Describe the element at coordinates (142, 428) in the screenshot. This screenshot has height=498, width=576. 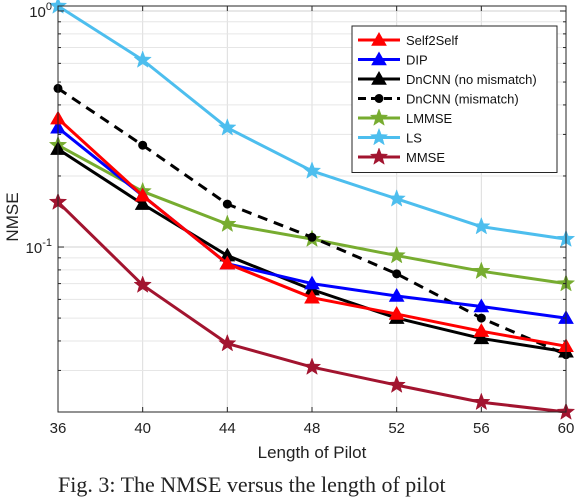
I see `x-tick-label-40: 40` at that location.